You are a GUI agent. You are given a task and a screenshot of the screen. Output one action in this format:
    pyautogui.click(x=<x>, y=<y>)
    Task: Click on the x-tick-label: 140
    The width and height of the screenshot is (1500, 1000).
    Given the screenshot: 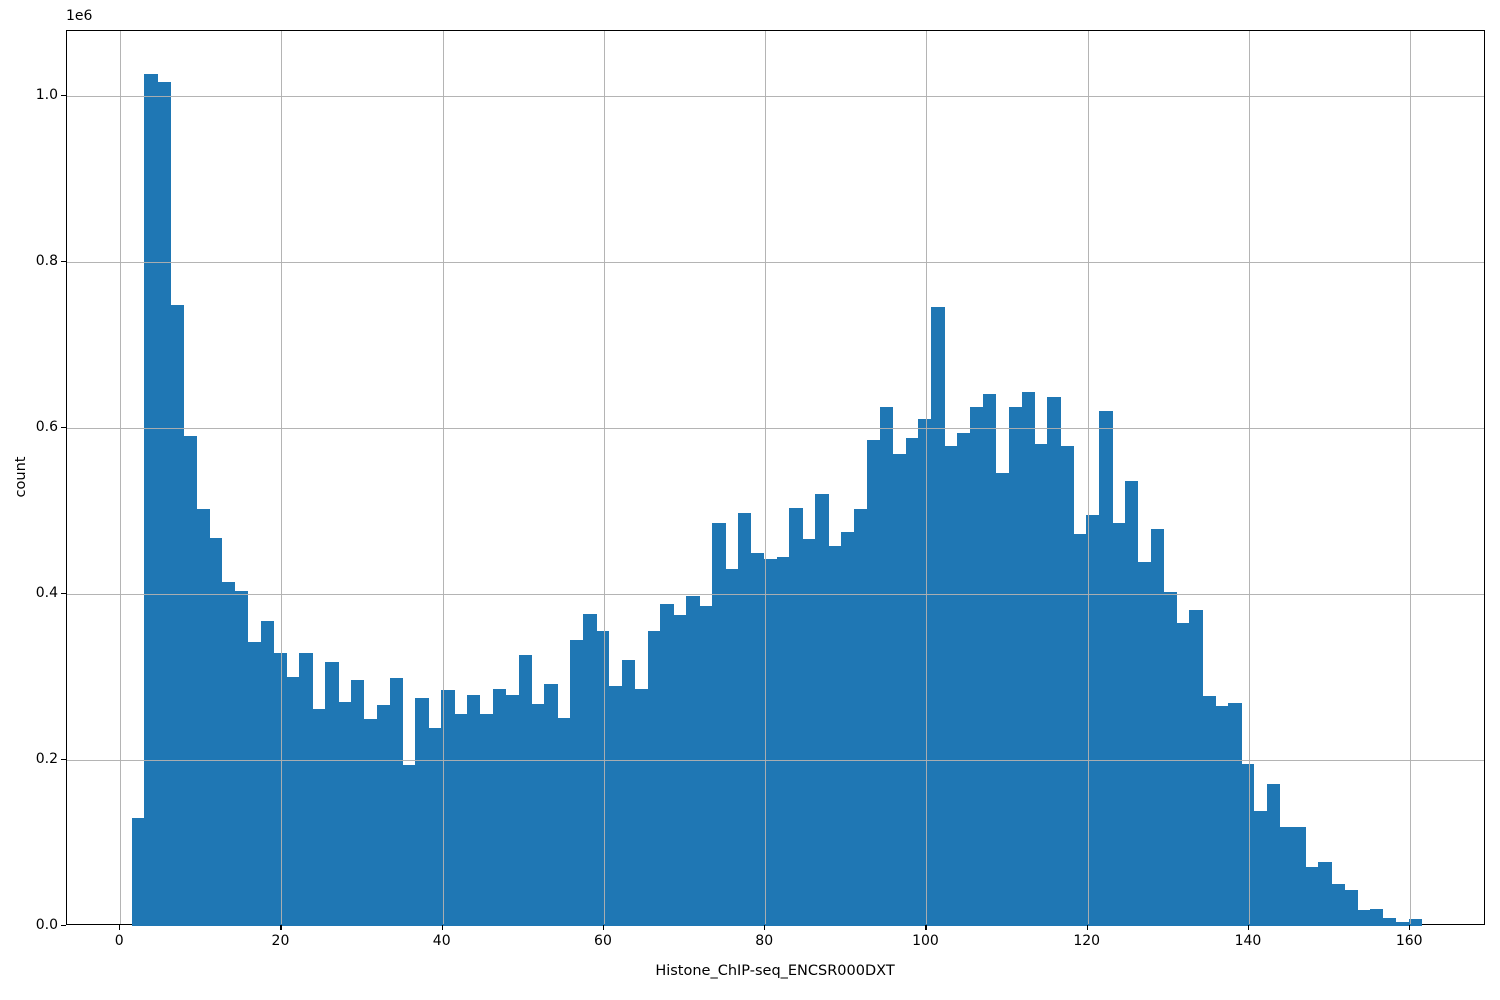 What is the action you would take?
    pyautogui.click(x=1248, y=941)
    